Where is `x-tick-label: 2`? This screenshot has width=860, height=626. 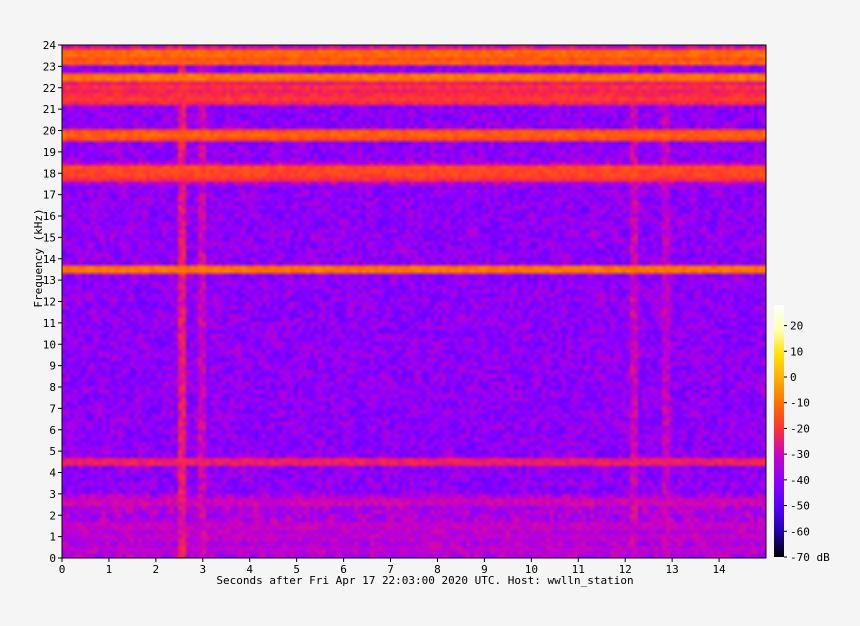
x-tick-label: 2 is located at coordinates (156, 569).